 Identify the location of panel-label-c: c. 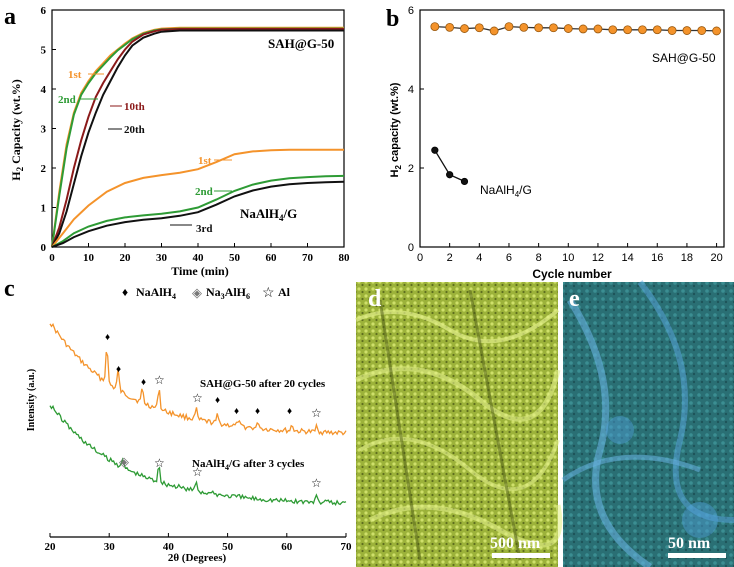
(9, 289).